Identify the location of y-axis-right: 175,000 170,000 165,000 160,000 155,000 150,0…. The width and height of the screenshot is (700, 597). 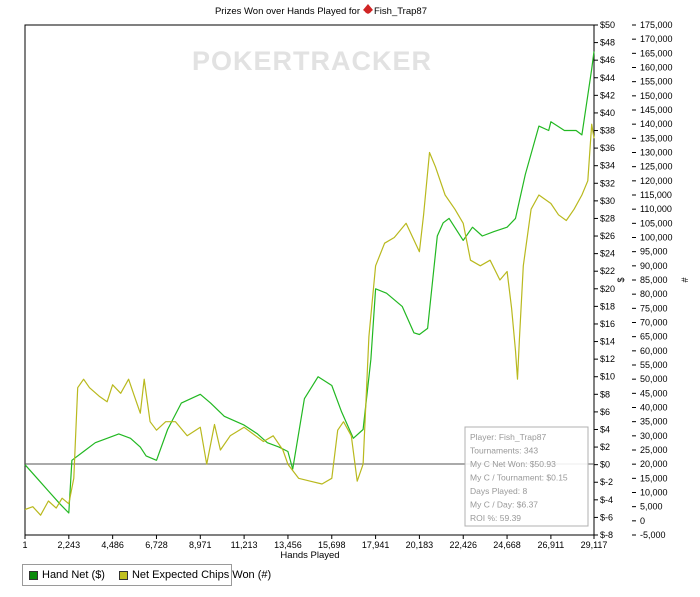
(652, 280).